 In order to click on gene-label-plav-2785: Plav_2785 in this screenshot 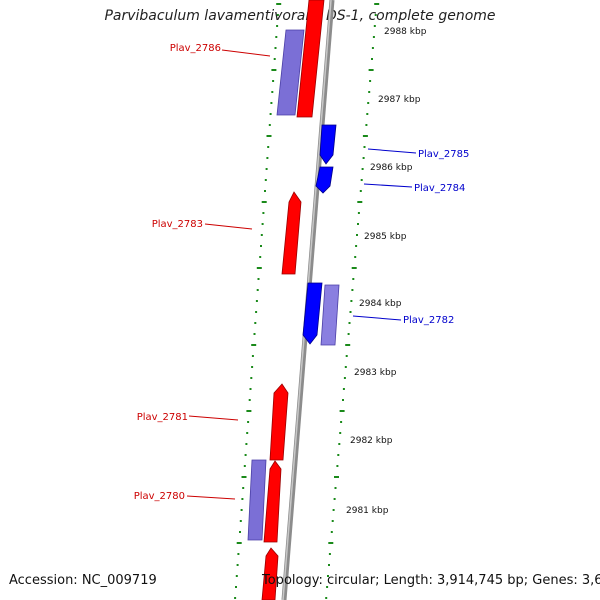, I will do `click(443, 154)`.